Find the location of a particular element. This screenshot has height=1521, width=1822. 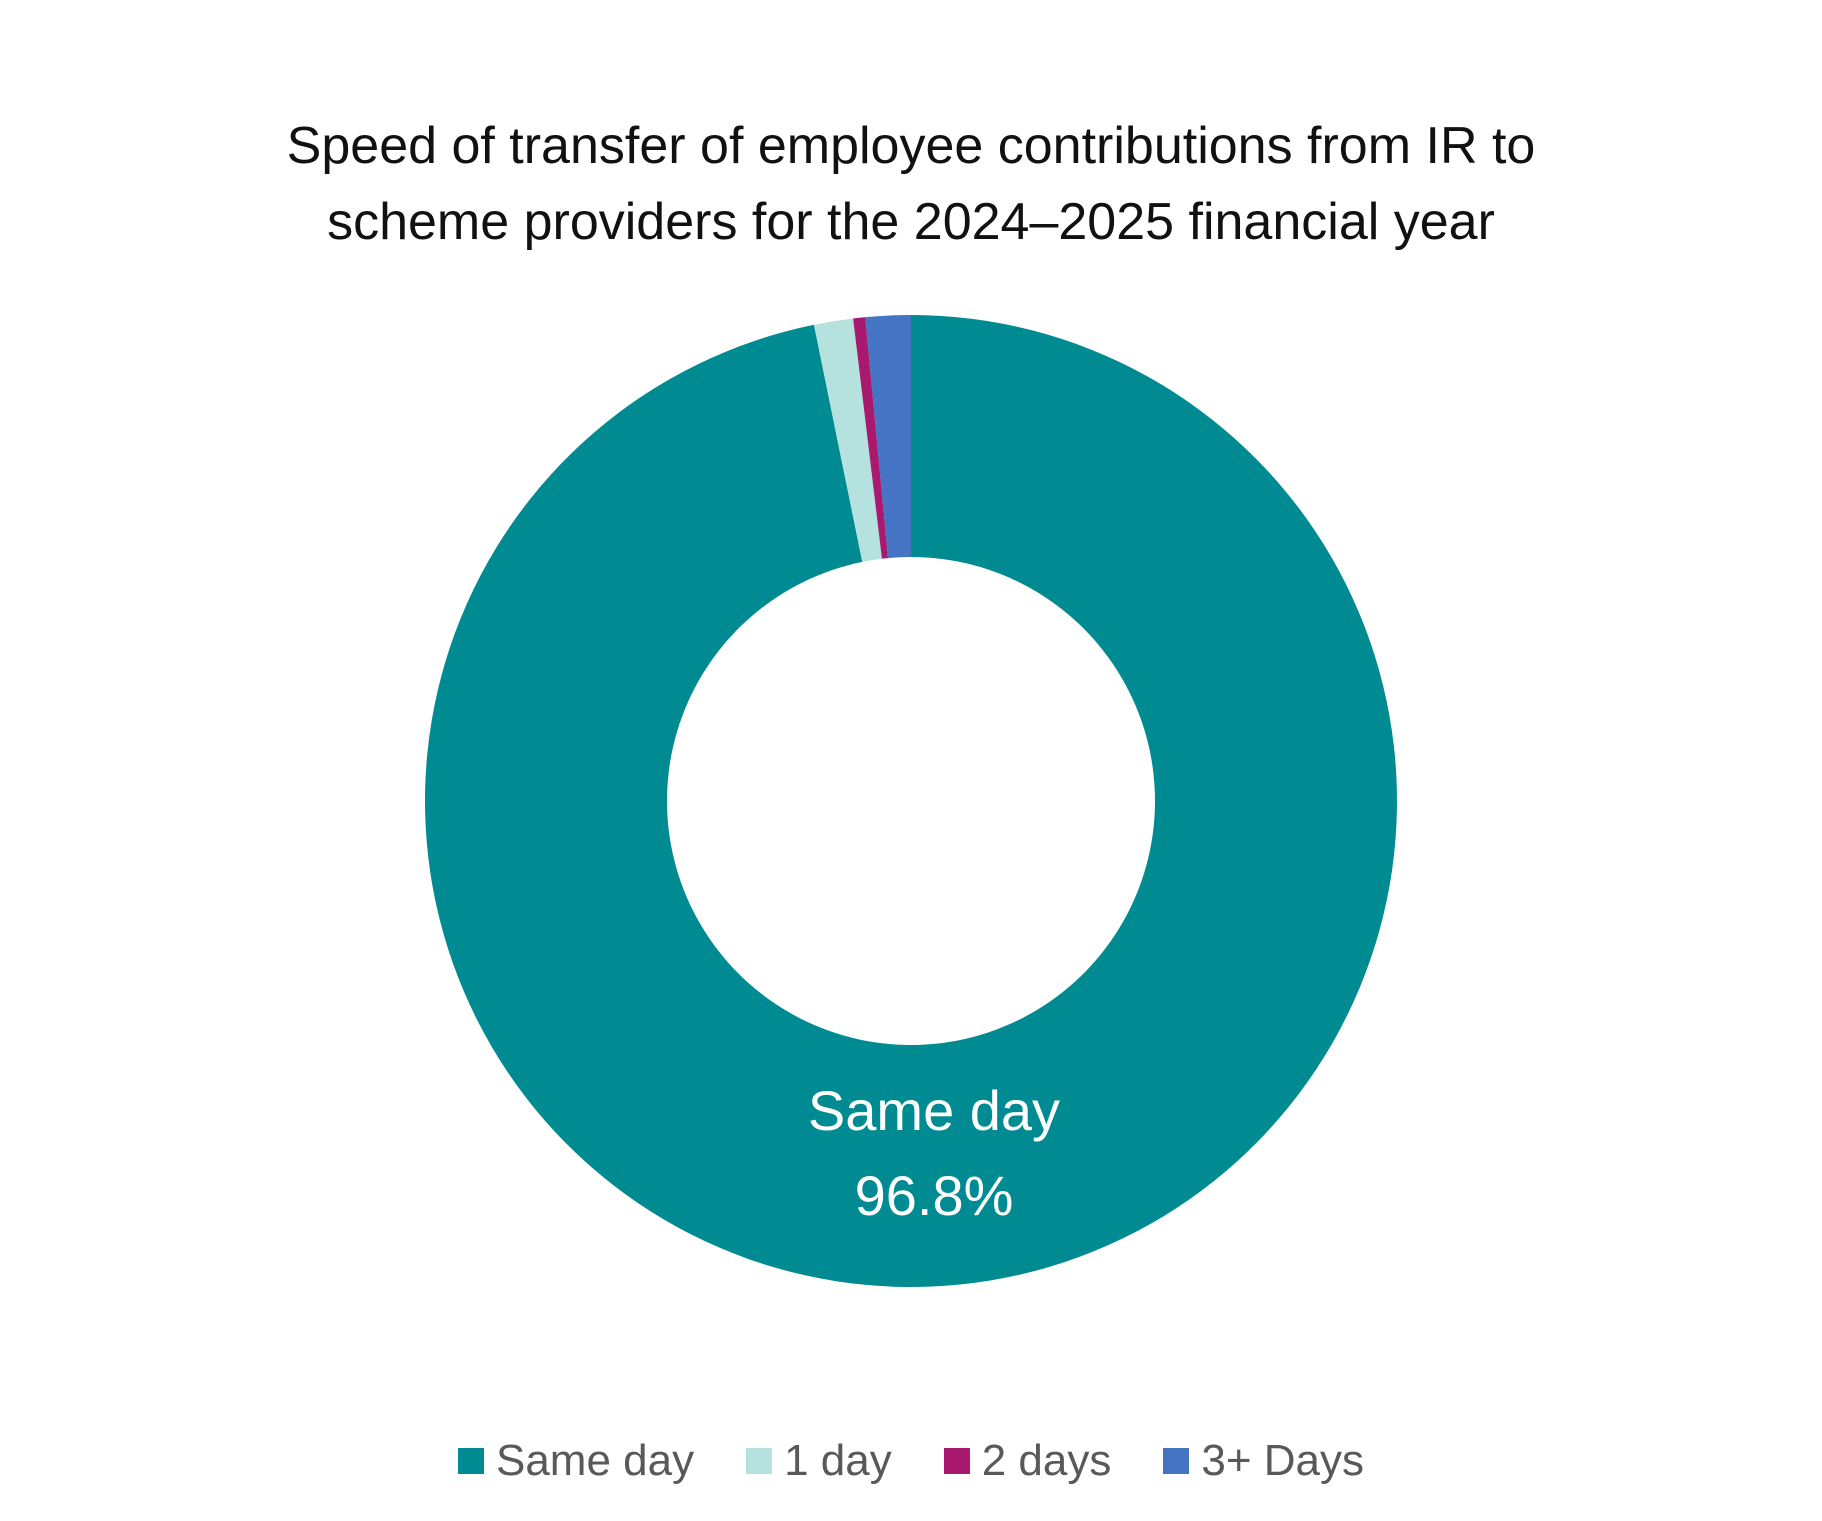

legend-label-same-day: Same day is located at coordinates (595, 1460).